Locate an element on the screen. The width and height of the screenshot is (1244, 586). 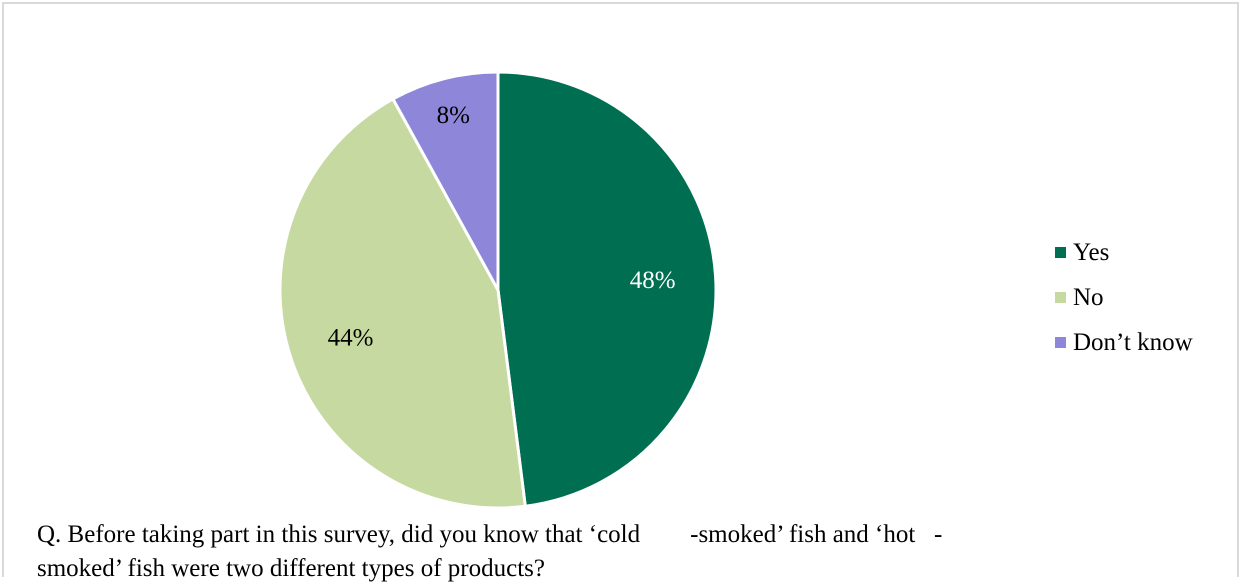
legend-item-no: No is located at coordinates (1124, 297).